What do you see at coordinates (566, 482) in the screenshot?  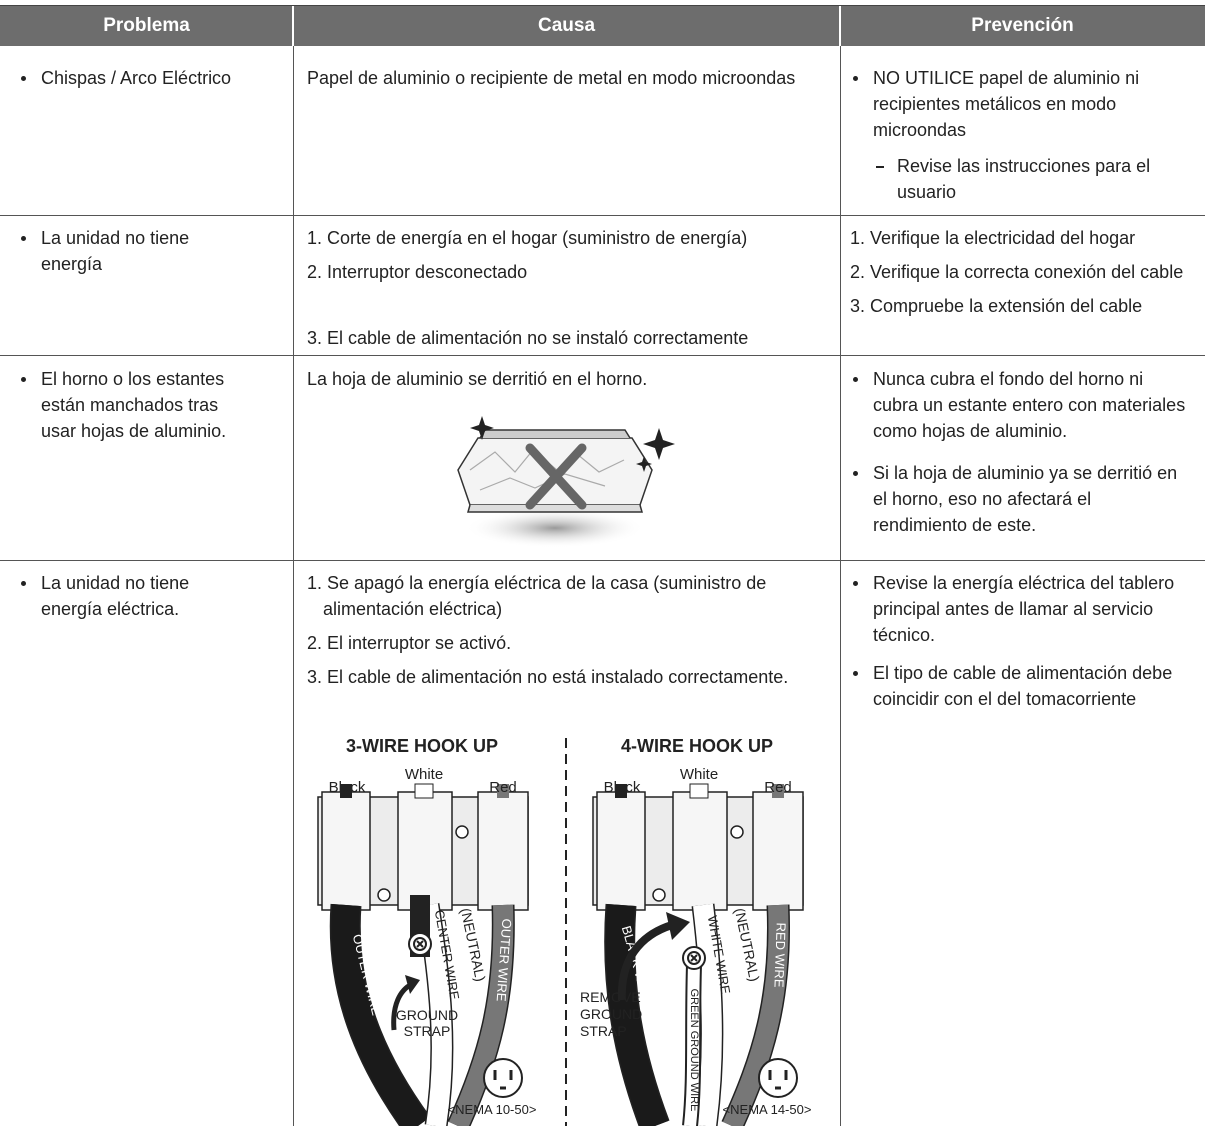 I see `foil-illustration` at bounding box center [566, 482].